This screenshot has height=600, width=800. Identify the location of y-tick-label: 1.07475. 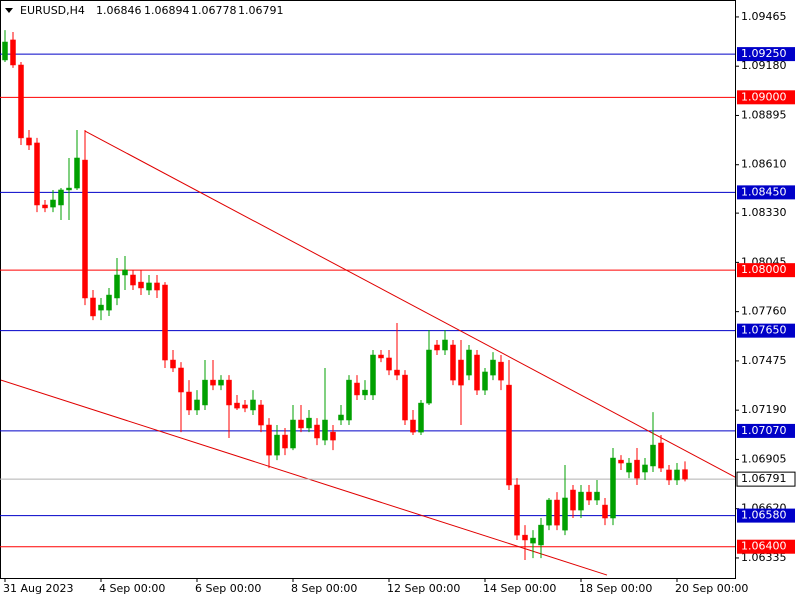
(764, 360).